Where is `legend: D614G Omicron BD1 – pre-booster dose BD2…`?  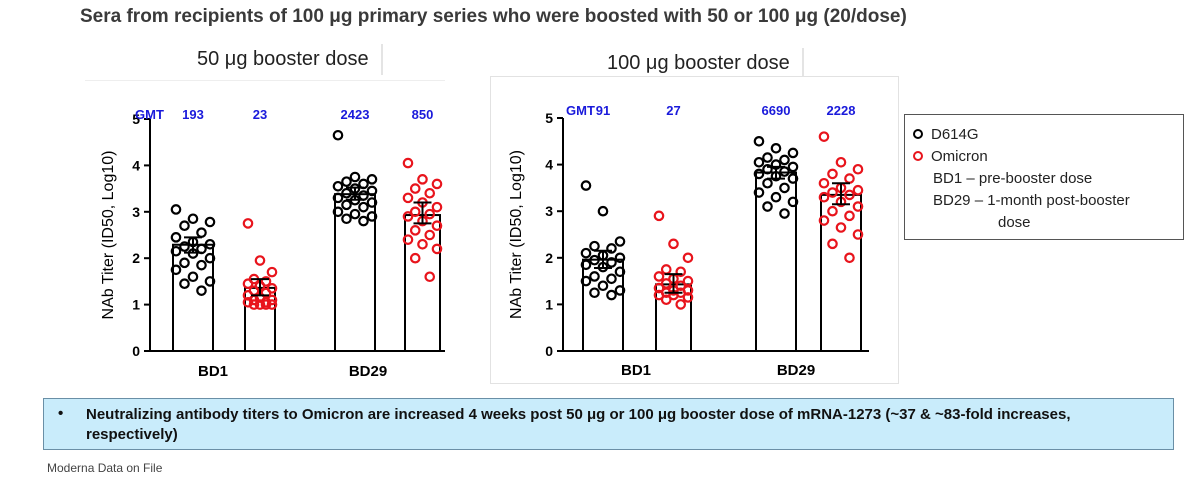
legend: D614G Omicron BD1 – pre-booster dose BD2… is located at coordinates (1044, 177).